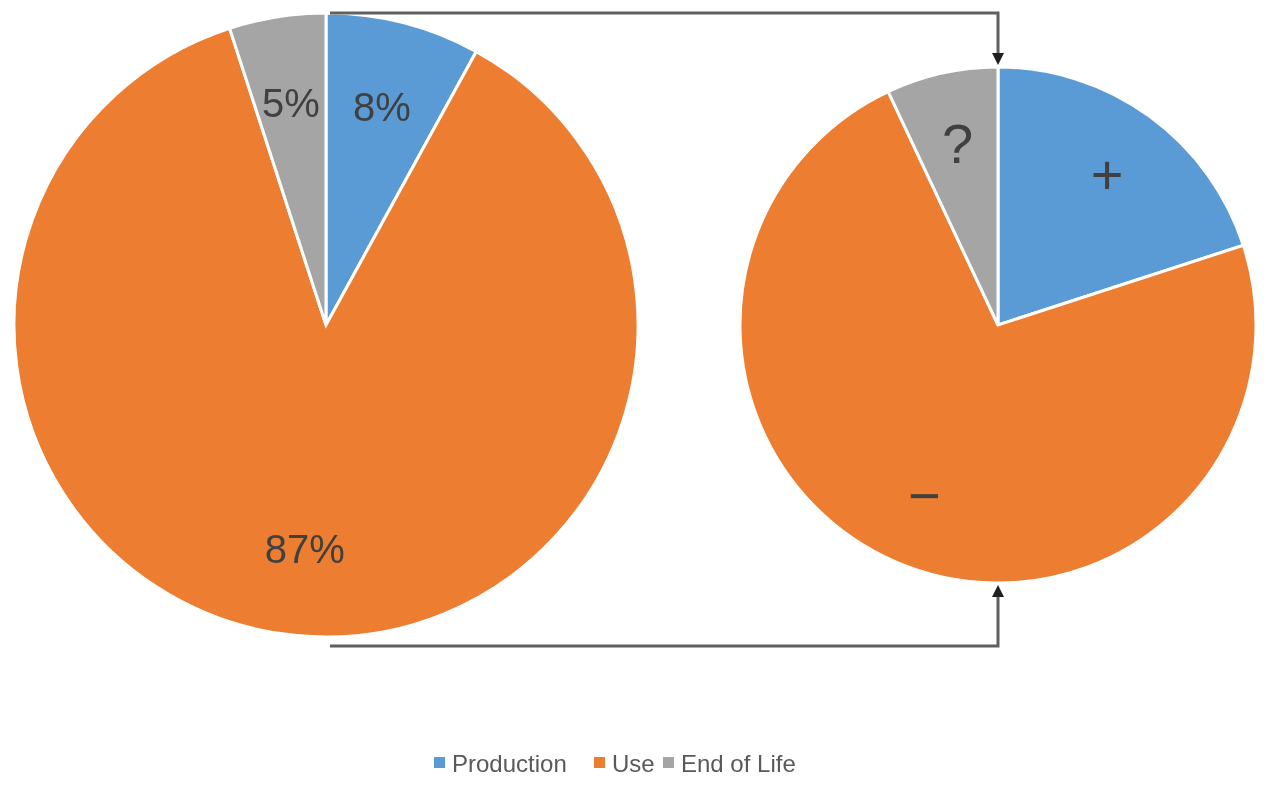  What do you see at coordinates (290, 103) in the screenshot?
I see `data-label: 5%` at bounding box center [290, 103].